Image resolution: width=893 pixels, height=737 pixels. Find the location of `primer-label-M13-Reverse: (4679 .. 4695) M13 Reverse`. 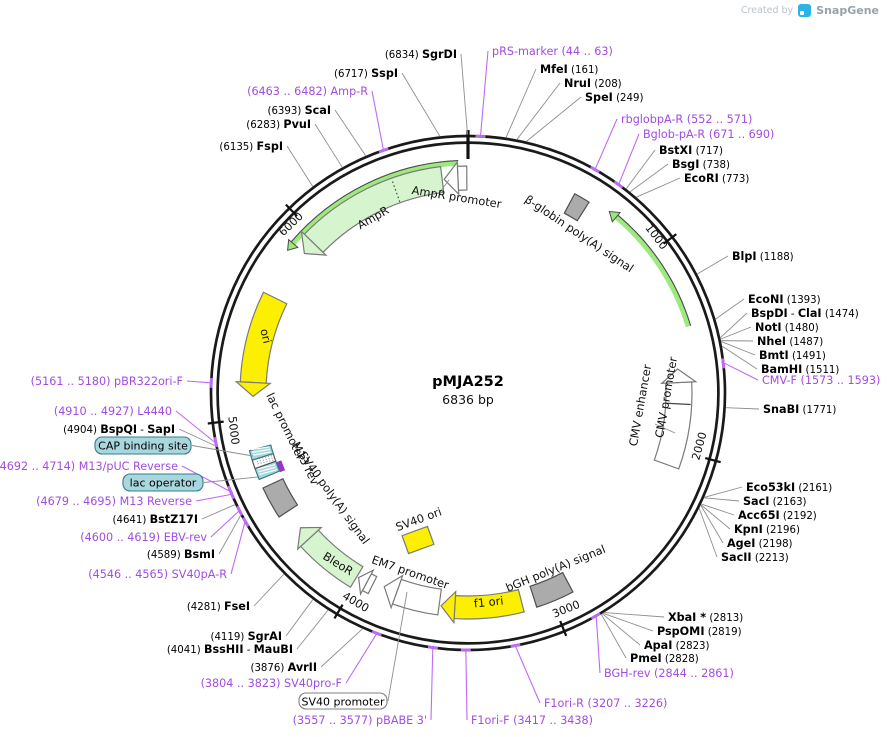

primer-label-M13-Reverse: (4679 .. 4695) M13 Reverse is located at coordinates (114, 501).